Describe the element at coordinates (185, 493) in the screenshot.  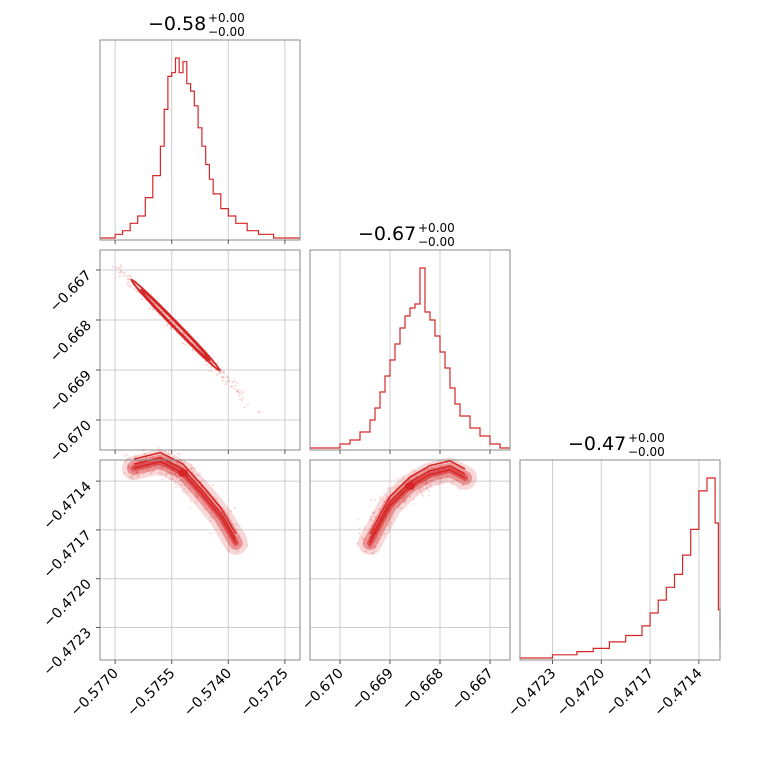
I see `density-contour` at that location.